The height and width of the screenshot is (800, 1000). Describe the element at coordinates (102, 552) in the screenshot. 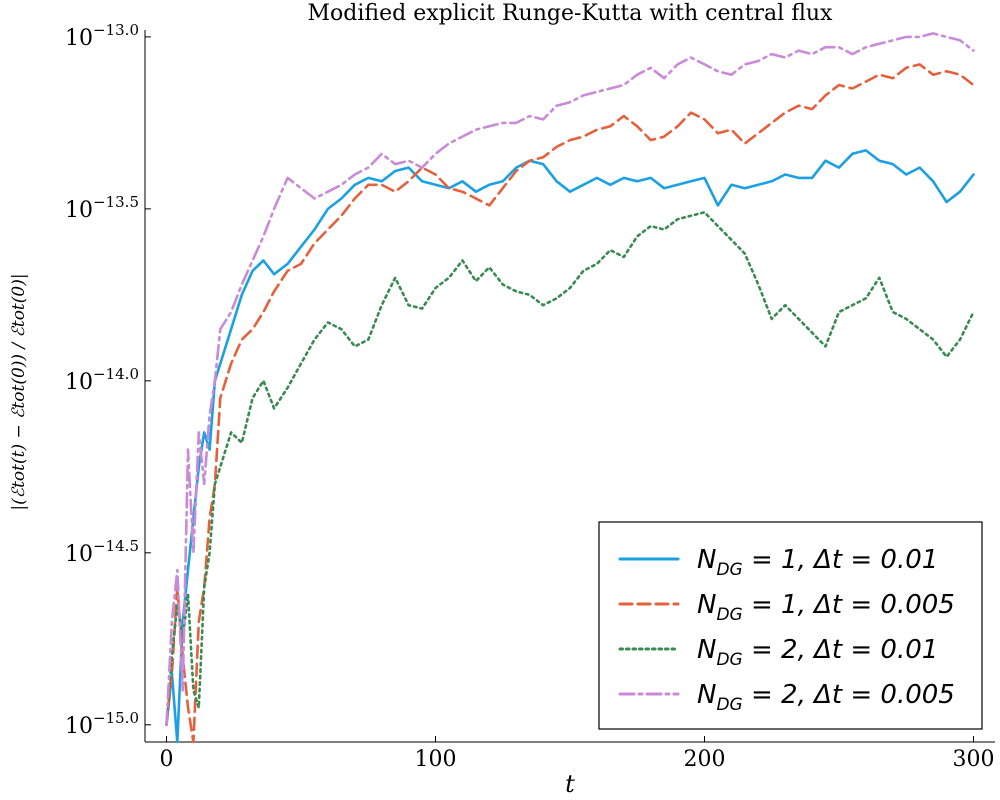

I see `y-tick-label: 10−14.5` at that location.